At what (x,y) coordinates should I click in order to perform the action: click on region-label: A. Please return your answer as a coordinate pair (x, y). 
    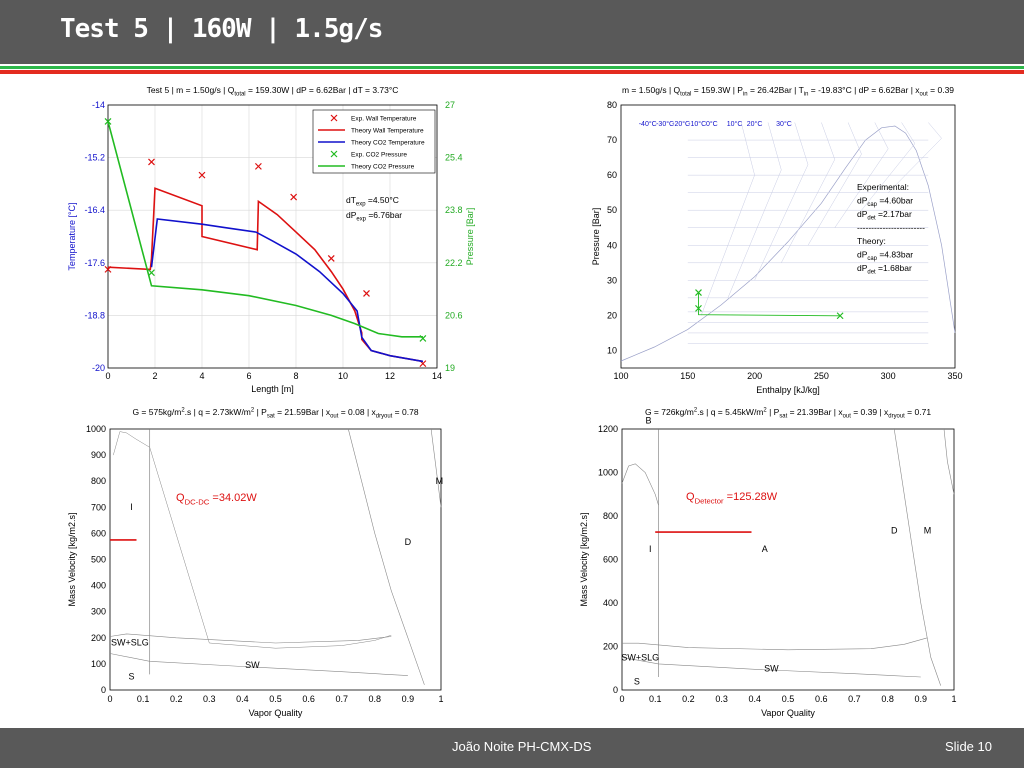
    Looking at the image, I should click on (765, 549).